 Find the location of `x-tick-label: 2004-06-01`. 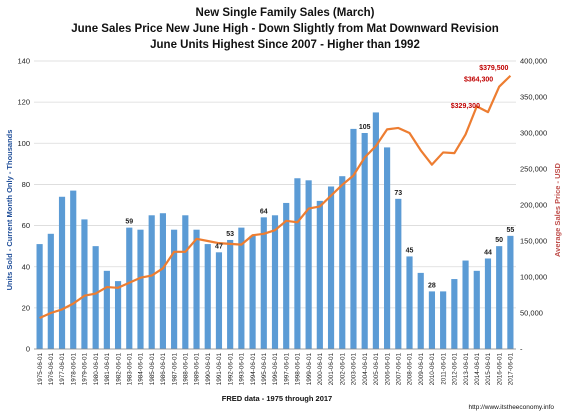

x-tick-label: 2004-06-01 is located at coordinates (365, 369).